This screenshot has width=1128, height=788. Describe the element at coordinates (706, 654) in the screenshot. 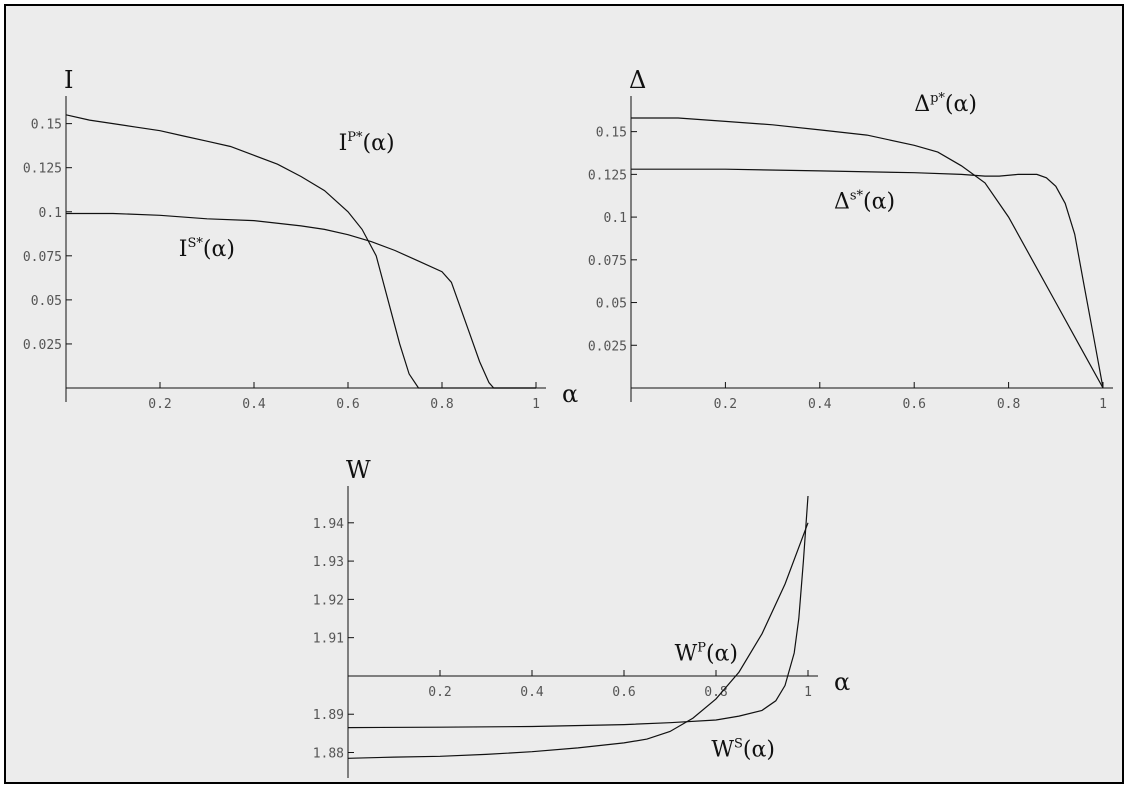

I see `series-label-1: WP(α)` at that location.